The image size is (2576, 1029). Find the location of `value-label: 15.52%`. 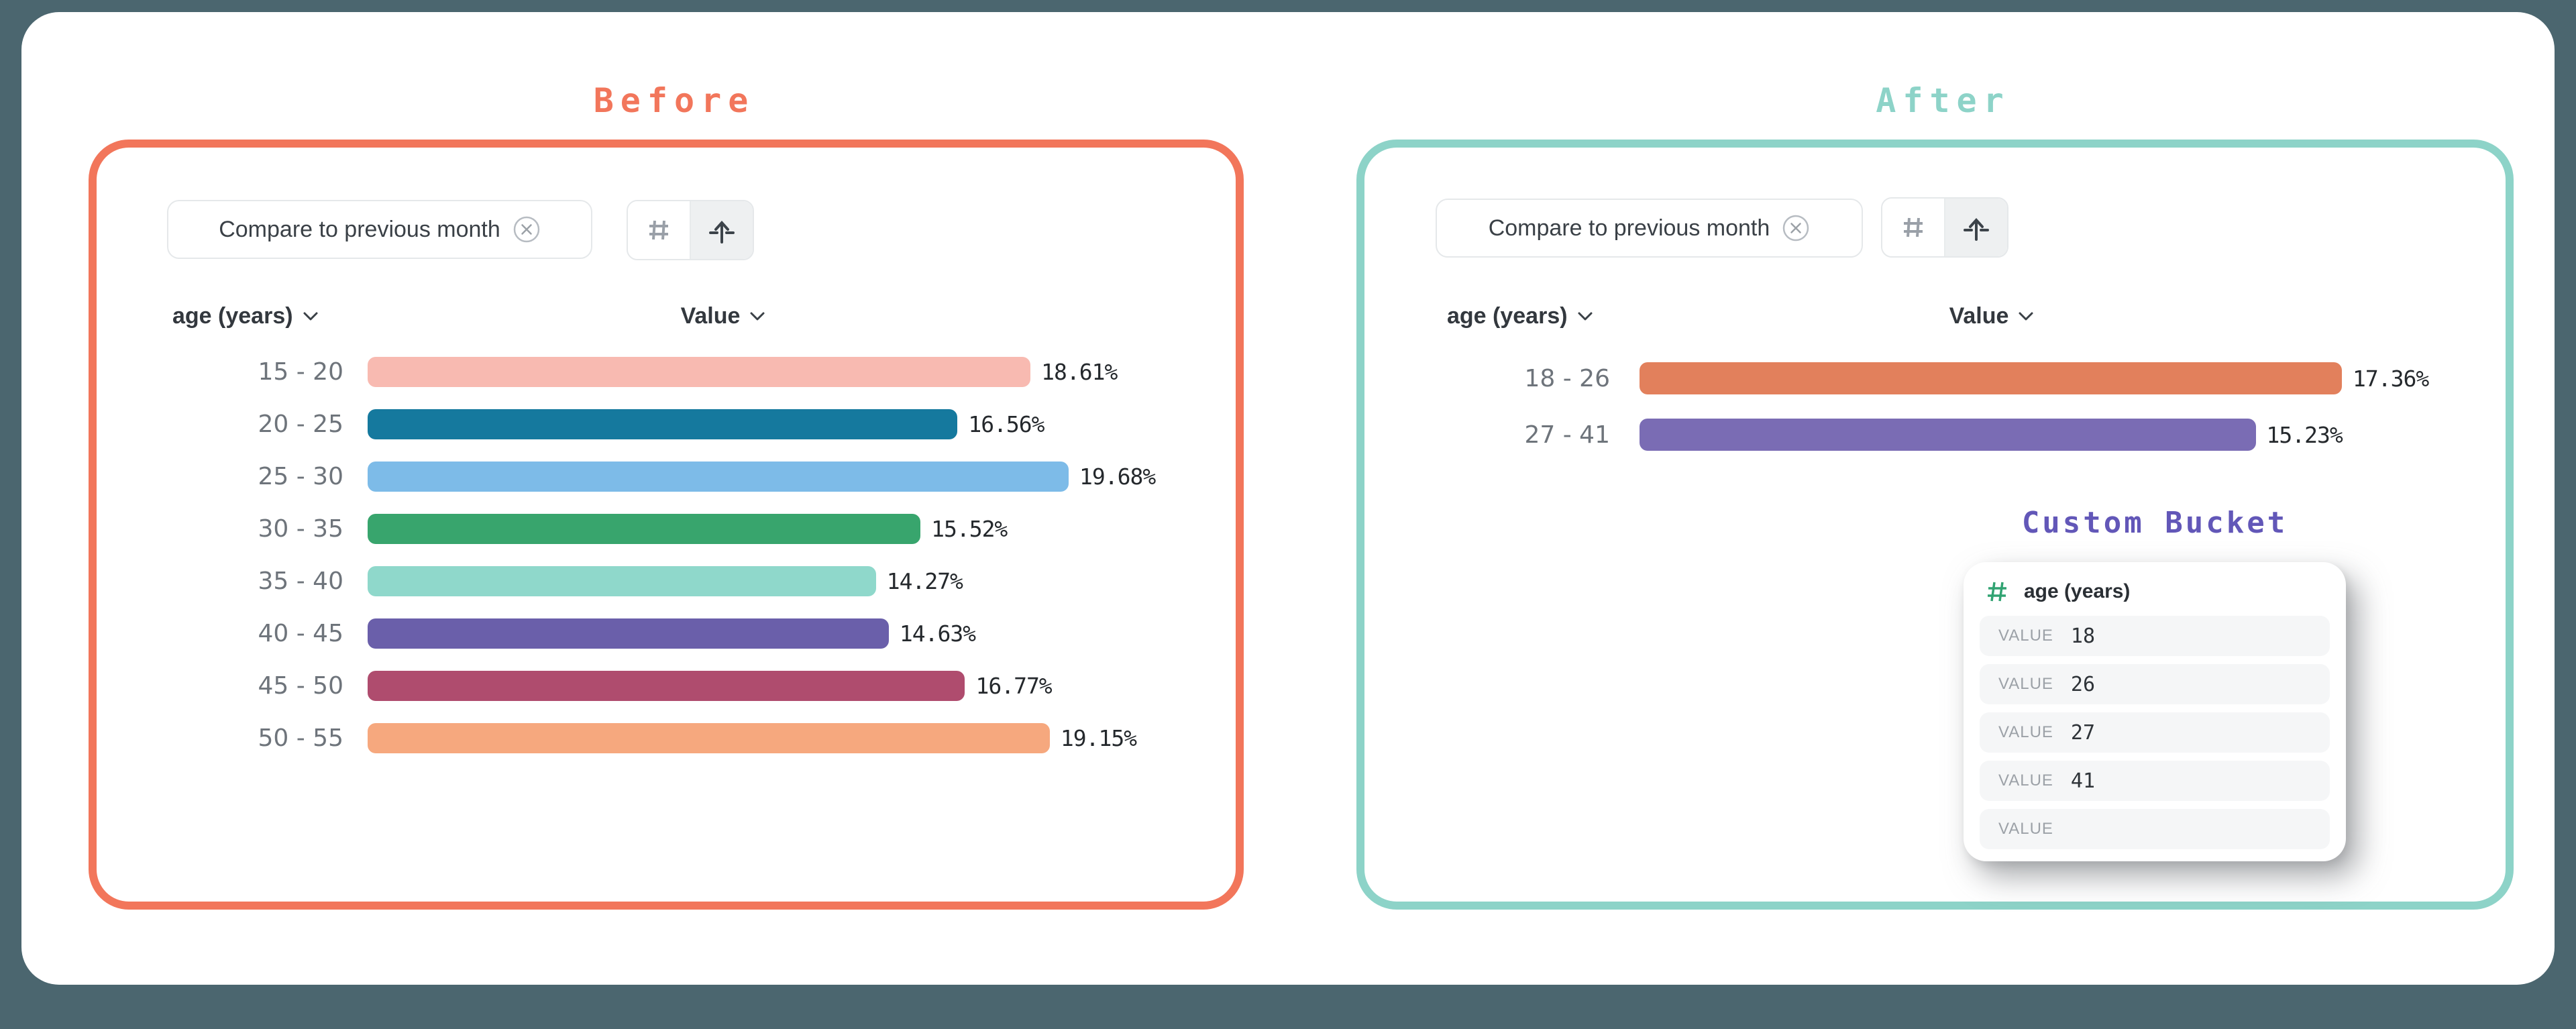

value-label: 15.52% is located at coordinates (969, 529).